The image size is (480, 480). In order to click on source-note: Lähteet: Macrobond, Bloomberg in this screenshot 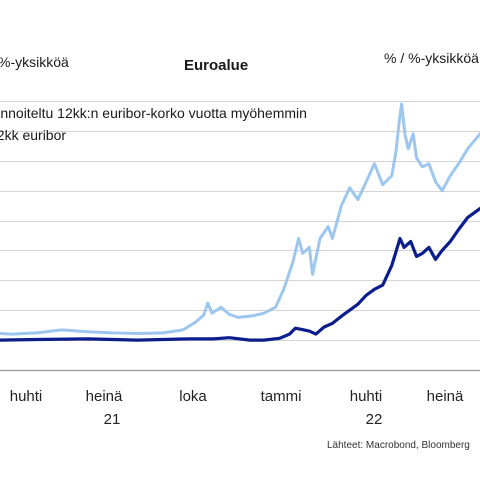, I will do `click(398, 445)`.